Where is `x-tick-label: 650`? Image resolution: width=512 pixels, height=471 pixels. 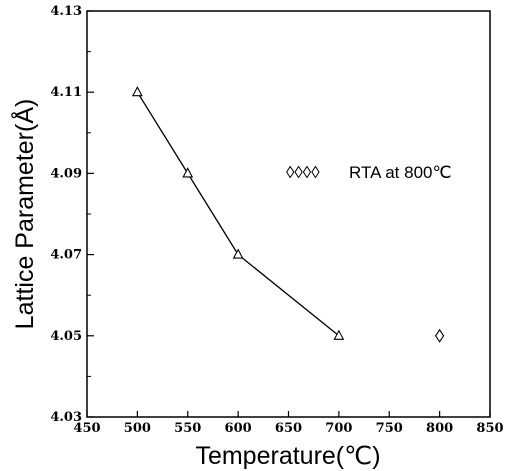
x-tick-label: 650 is located at coordinates (288, 428).